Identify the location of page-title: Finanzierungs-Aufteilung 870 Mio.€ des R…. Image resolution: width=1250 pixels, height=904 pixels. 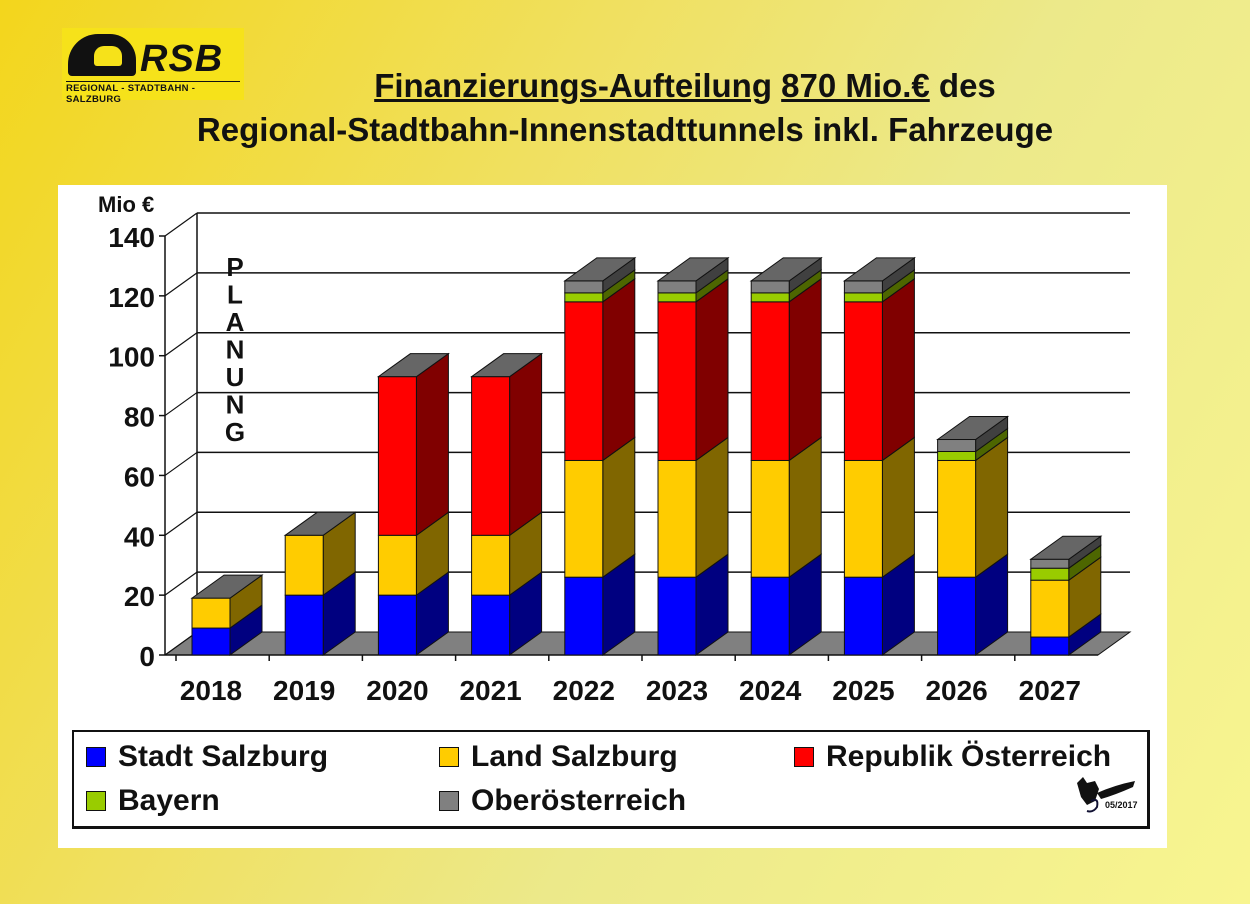
(625, 108).